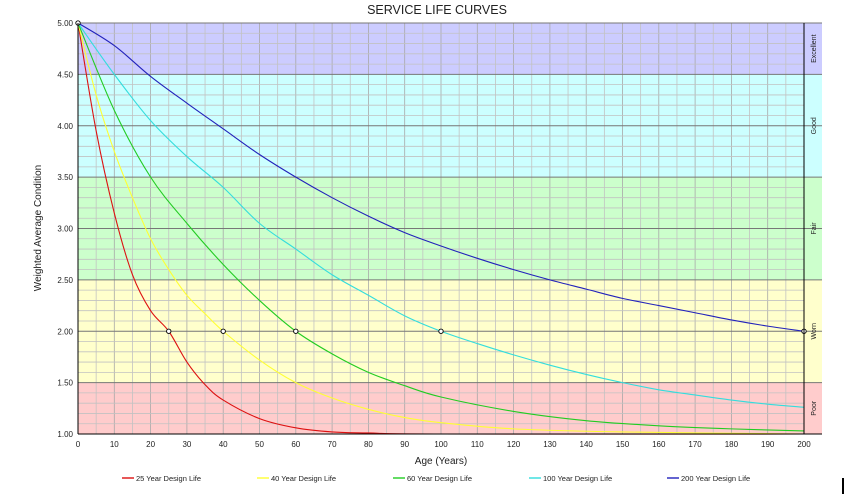  I want to click on legend-label: 100 Year Design Life, so click(577, 478).